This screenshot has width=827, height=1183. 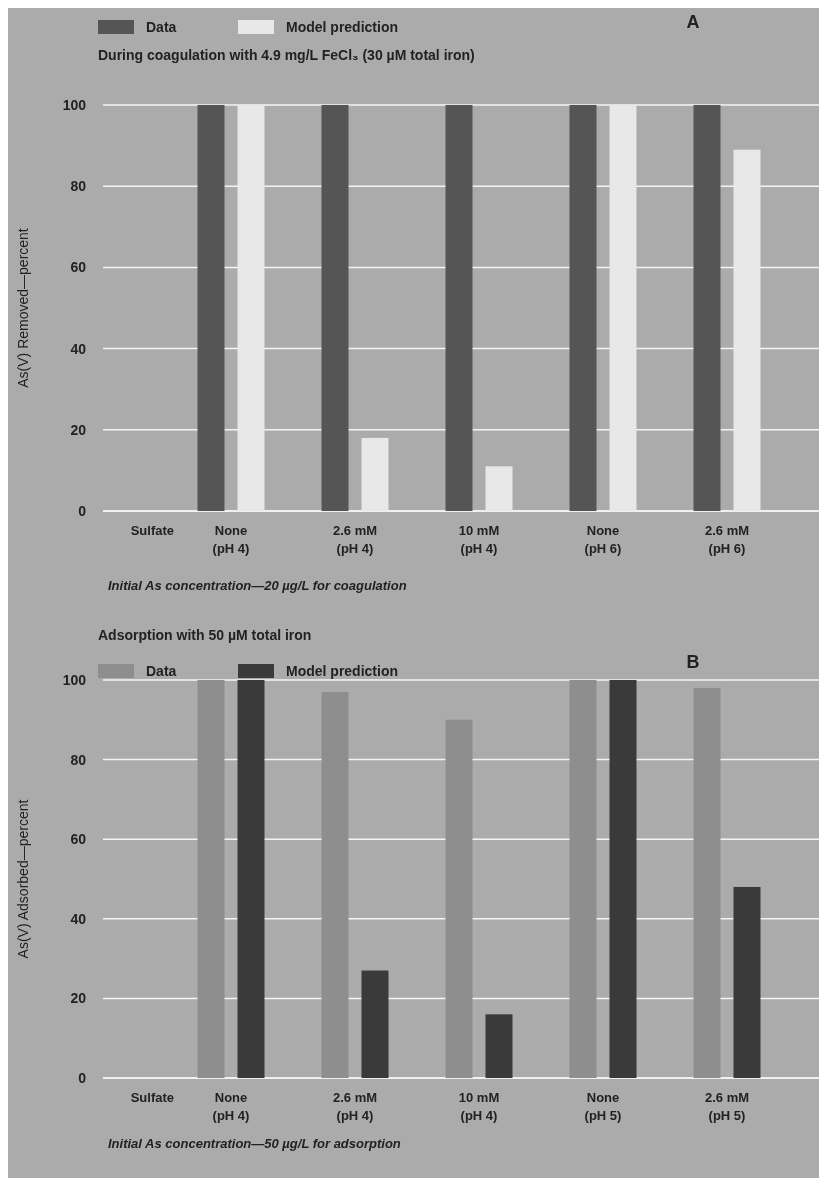 What do you see at coordinates (205, 635) in the screenshot?
I see `chart-title: Adsorption with 50 µM total iron` at bounding box center [205, 635].